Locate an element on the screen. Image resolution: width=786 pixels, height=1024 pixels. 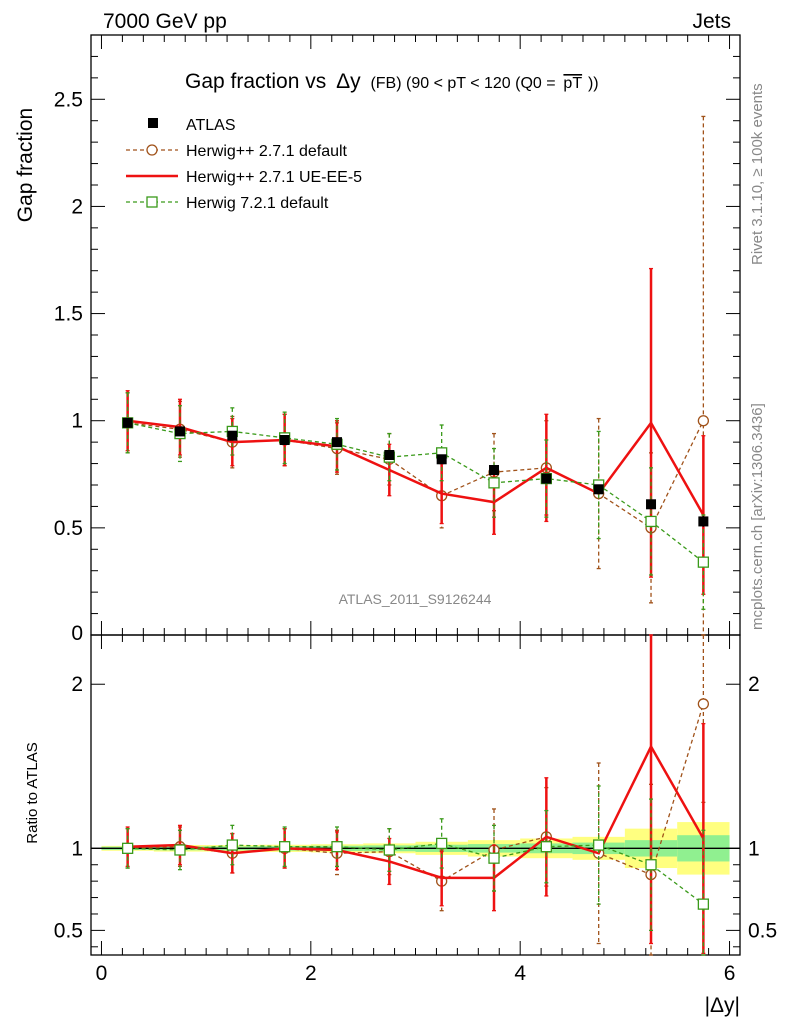
y-tick-label-right: 1 is located at coordinates (754, 848).